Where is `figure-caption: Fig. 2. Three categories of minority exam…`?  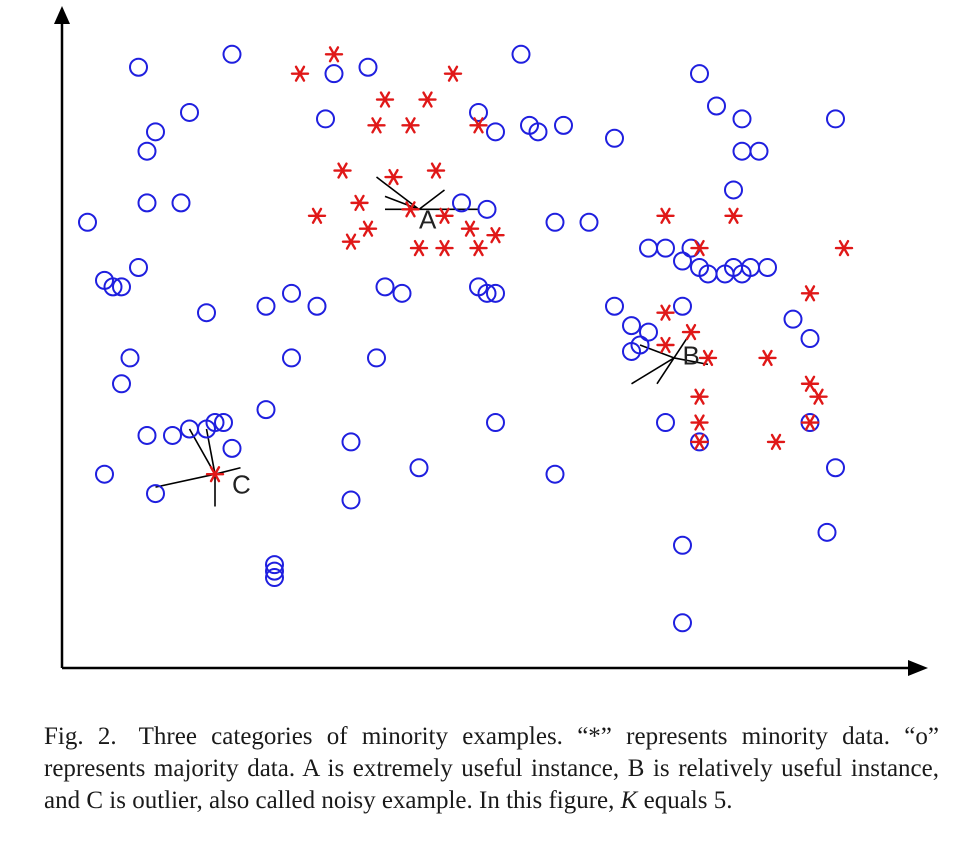 figure-caption: Fig. 2. Three categories of minority exam… is located at coordinates (491, 769).